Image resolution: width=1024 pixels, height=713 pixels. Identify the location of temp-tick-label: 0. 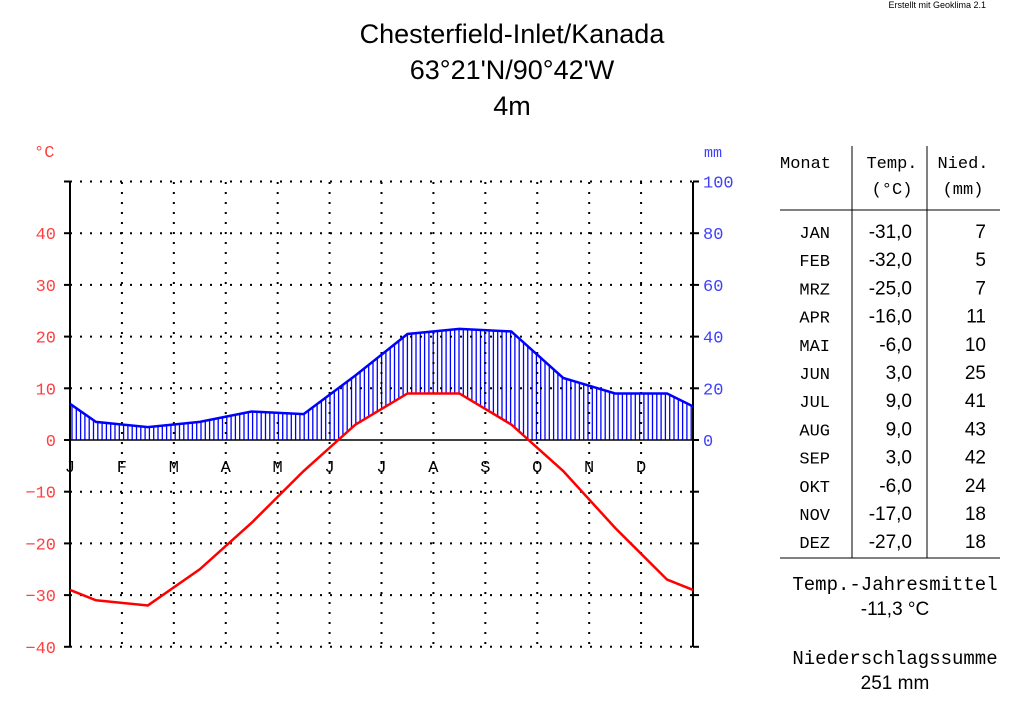
(51, 442).